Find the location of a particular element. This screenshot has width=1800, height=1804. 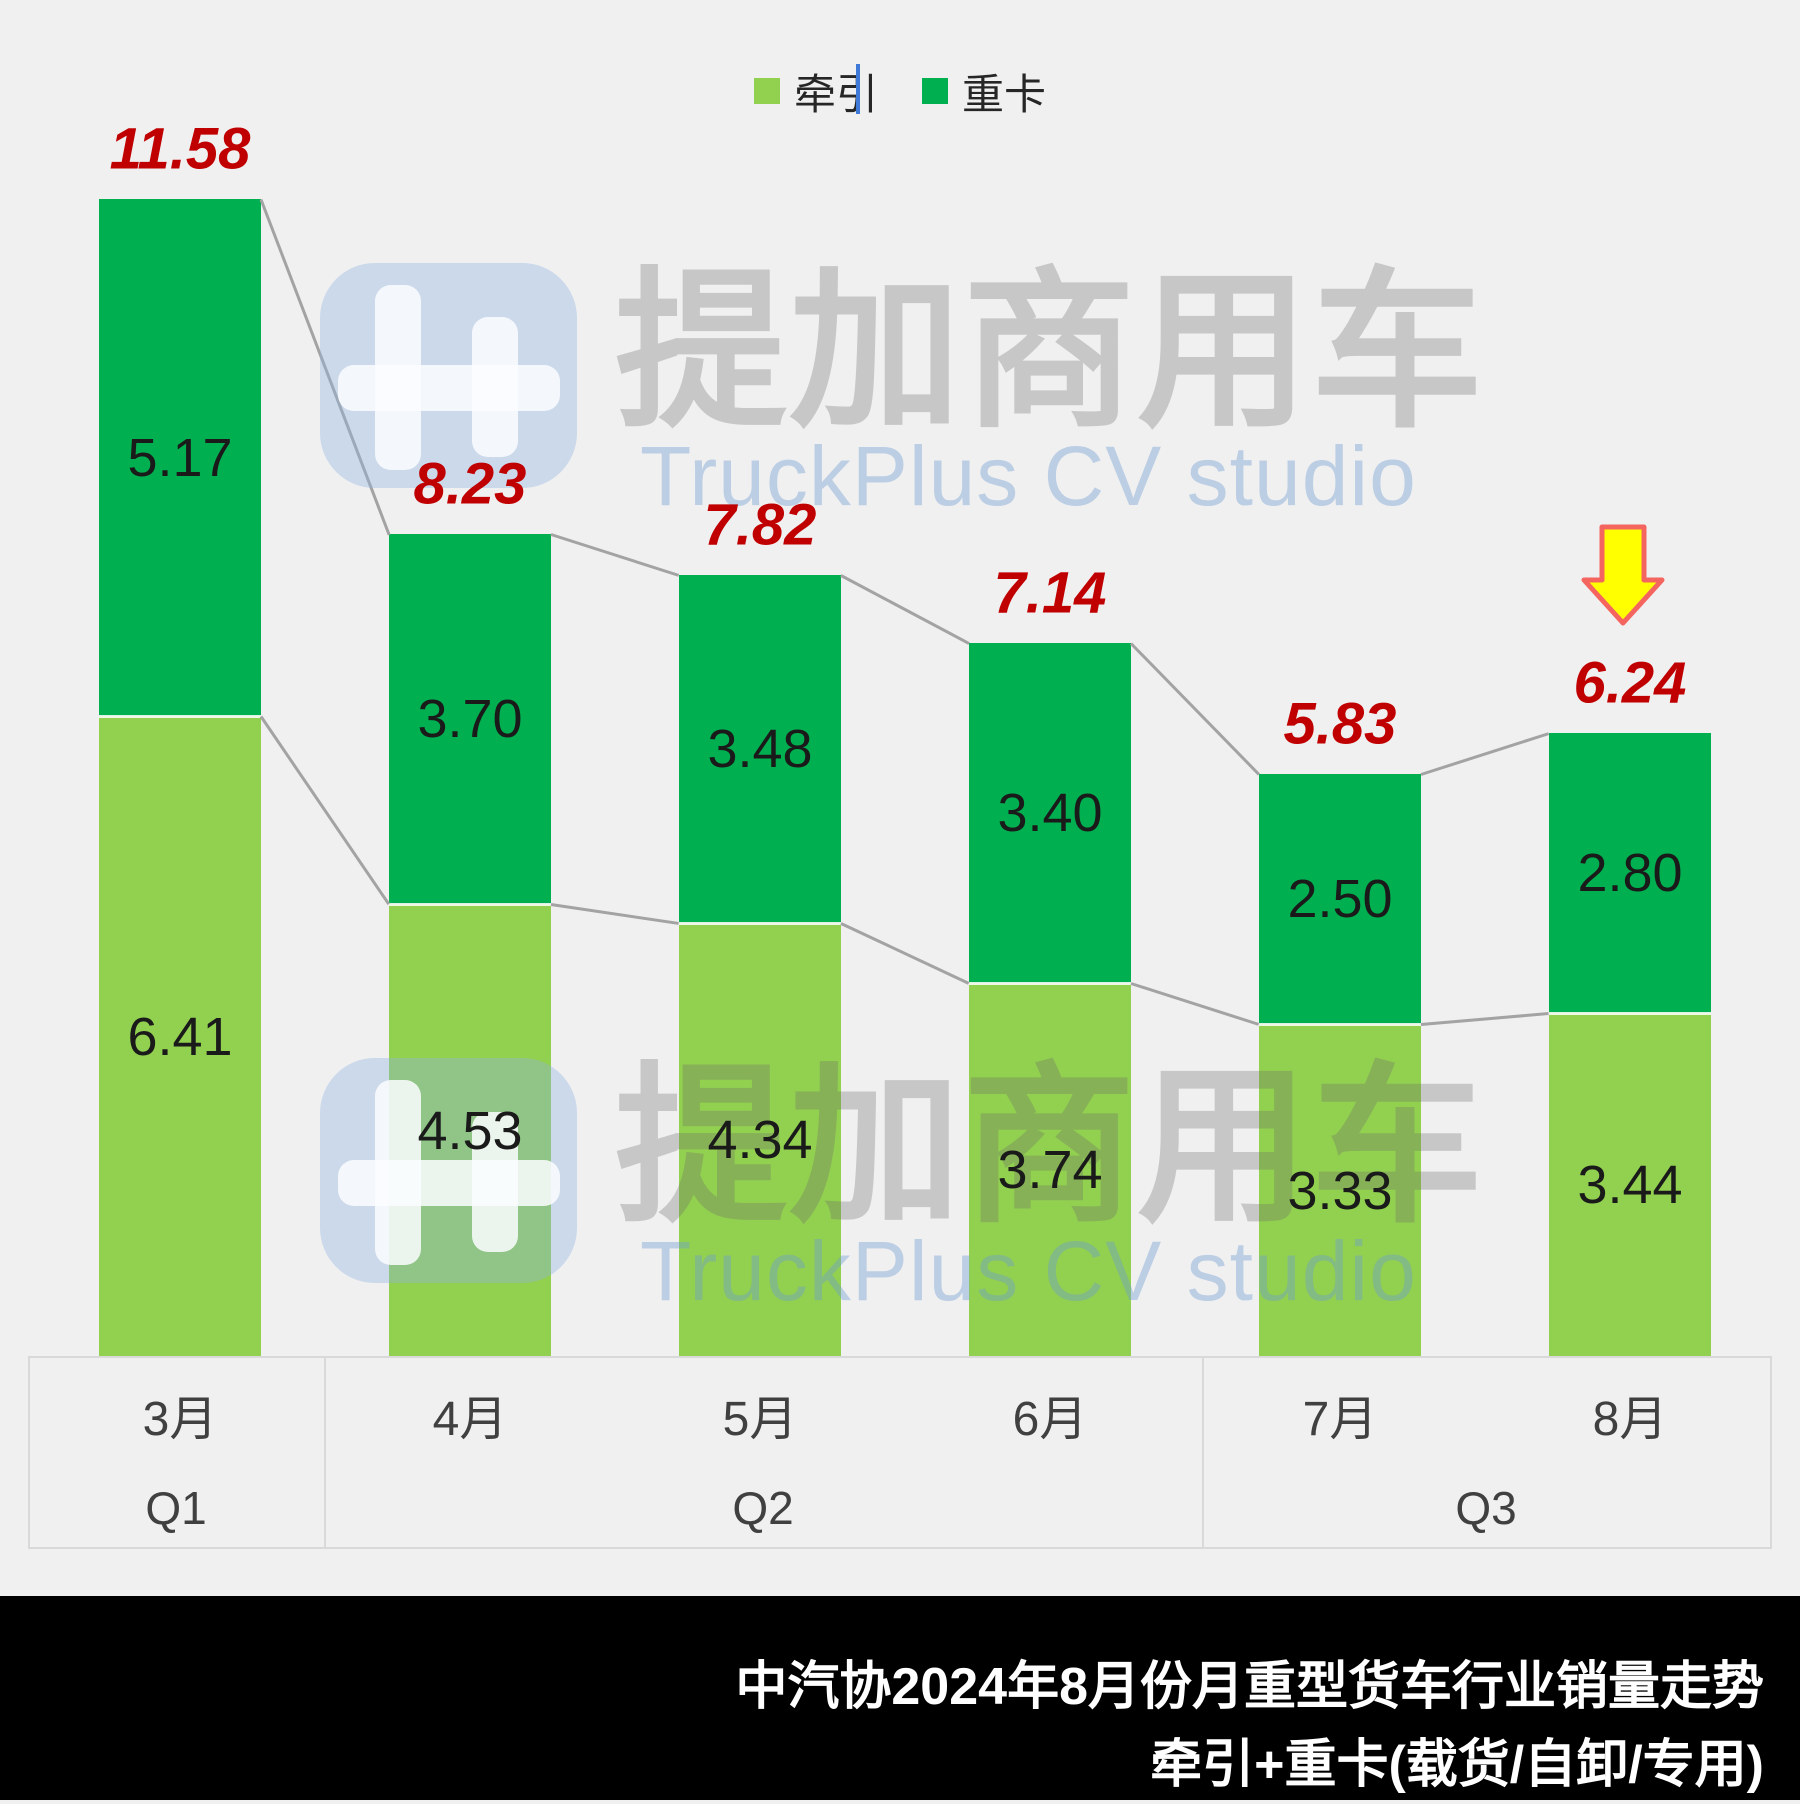

total-value-label: 8.23 is located at coordinates (470, 484).